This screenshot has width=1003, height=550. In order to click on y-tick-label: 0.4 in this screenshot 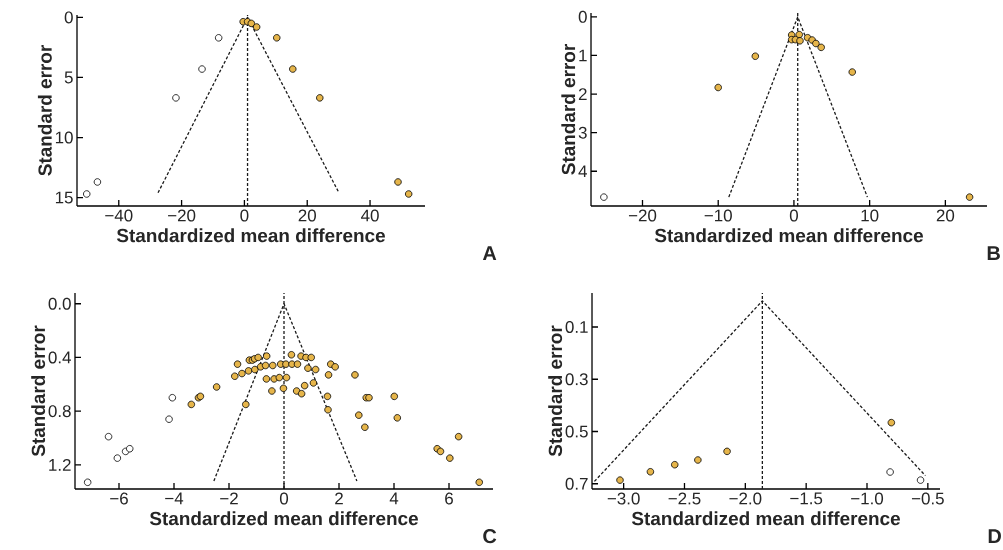, I will do `click(59, 357)`.